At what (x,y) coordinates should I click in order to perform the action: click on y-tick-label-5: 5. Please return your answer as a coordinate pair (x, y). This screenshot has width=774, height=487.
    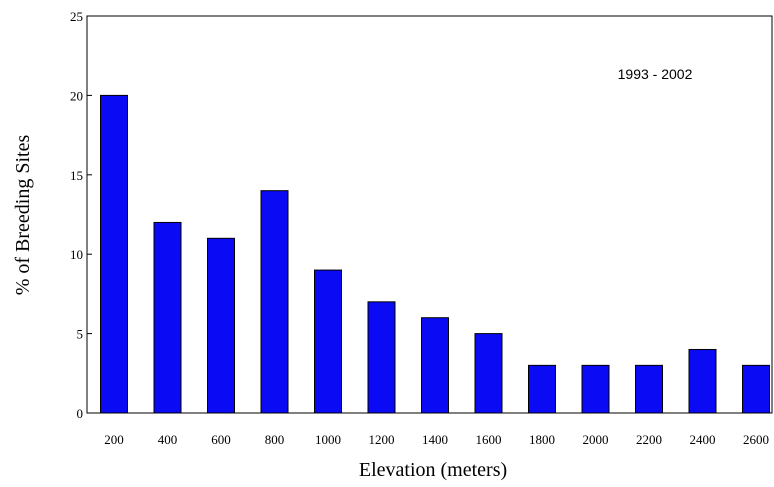
    Looking at the image, I should click on (80, 334).